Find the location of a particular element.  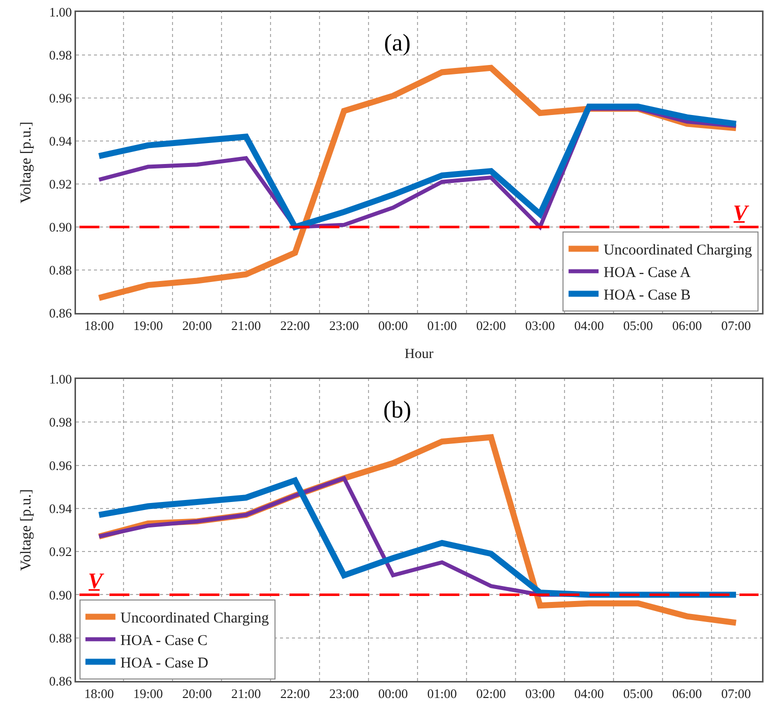

text: (b) is located at coordinates (397, 410).